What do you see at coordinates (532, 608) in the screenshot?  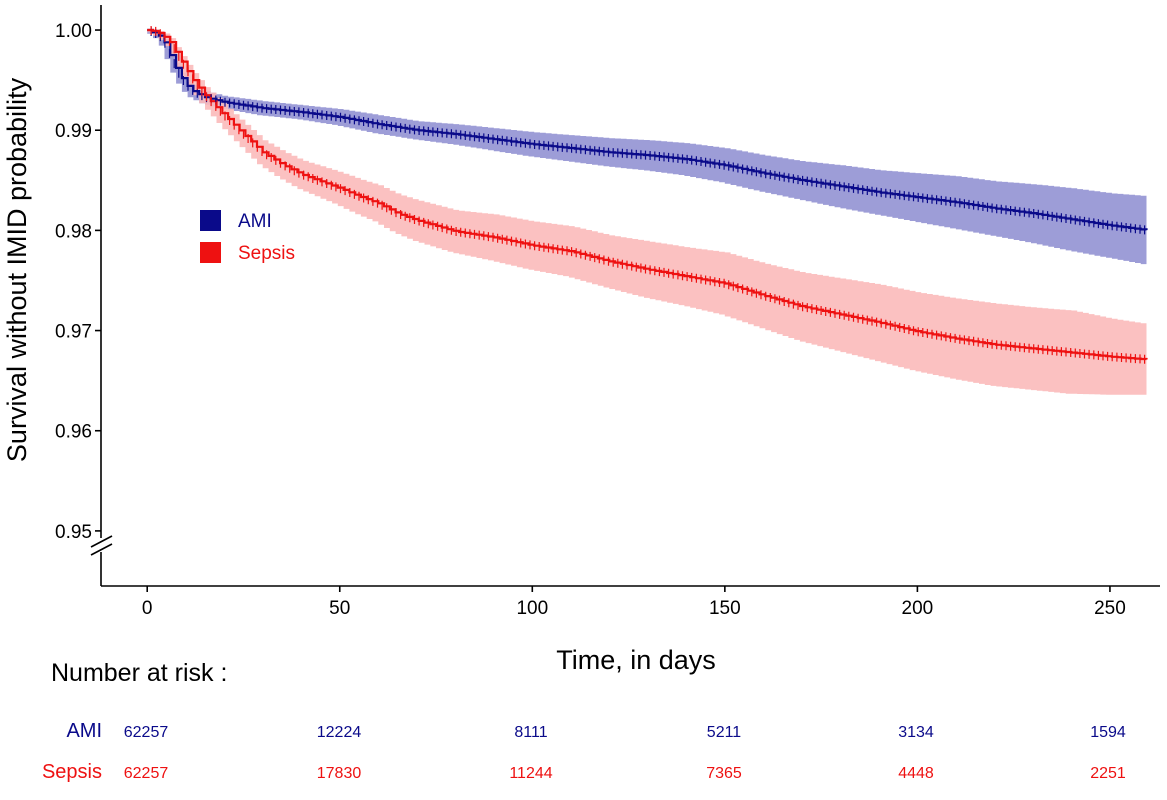 I see `x-tick-label: 100` at bounding box center [532, 608].